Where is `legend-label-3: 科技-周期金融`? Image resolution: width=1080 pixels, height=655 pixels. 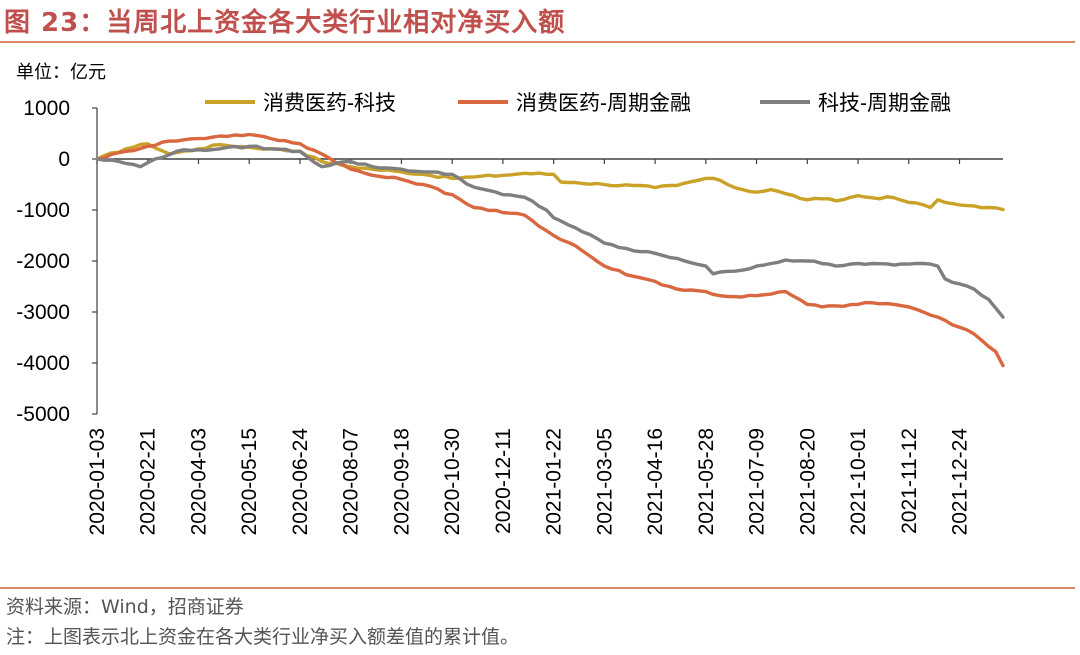 legend-label-3: 科技-周期金融 is located at coordinates (884, 103).